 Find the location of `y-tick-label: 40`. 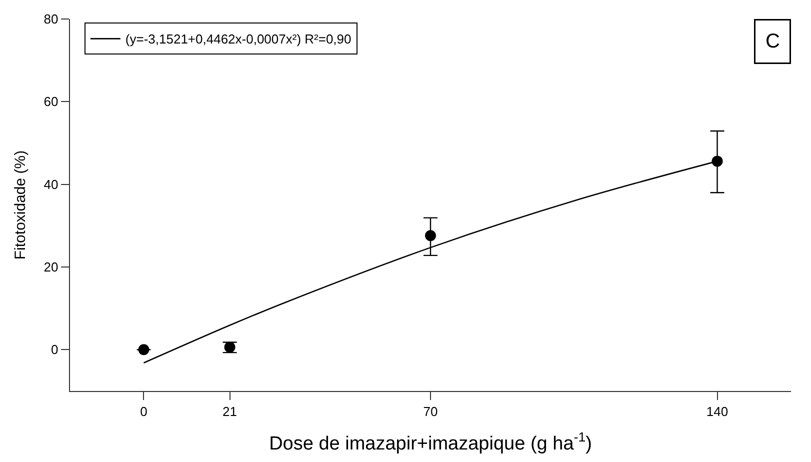

y-tick-label: 40 is located at coordinates (51, 184).